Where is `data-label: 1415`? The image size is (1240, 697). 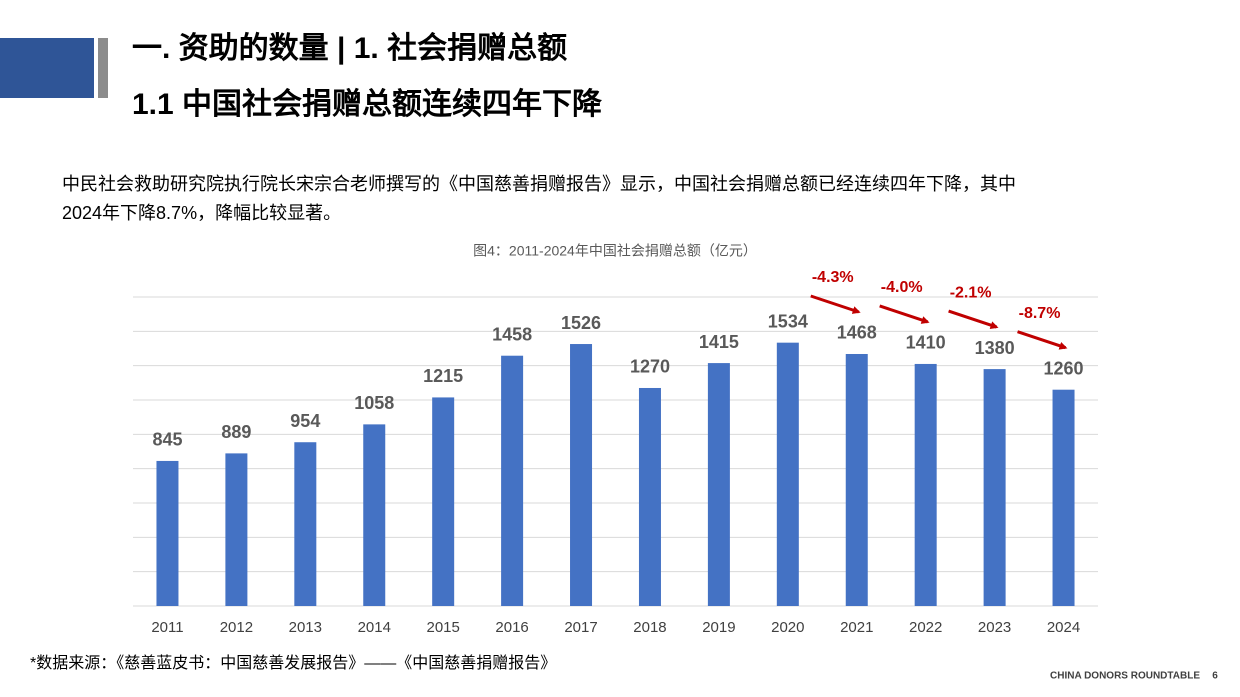 data-label: 1415 is located at coordinates (719, 342).